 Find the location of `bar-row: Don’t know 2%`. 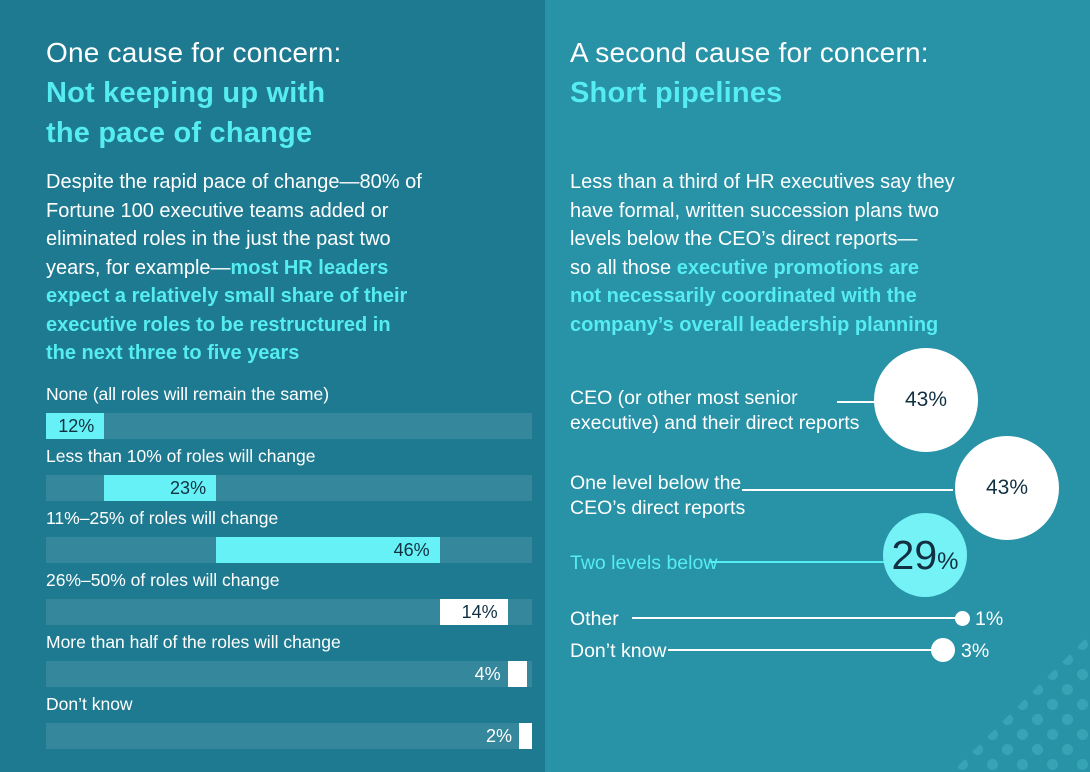

bar-row: Don’t know 2% is located at coordinates (289, 721).